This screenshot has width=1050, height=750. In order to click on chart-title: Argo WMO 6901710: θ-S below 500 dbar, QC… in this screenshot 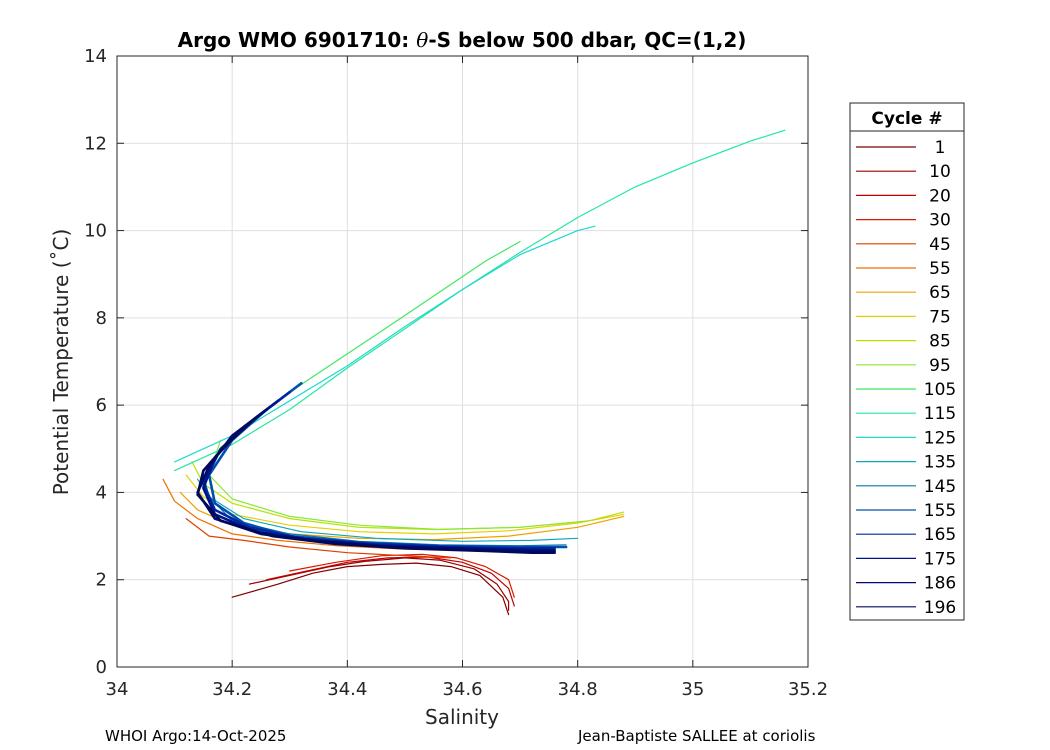, I will do `click(462, 40)`.